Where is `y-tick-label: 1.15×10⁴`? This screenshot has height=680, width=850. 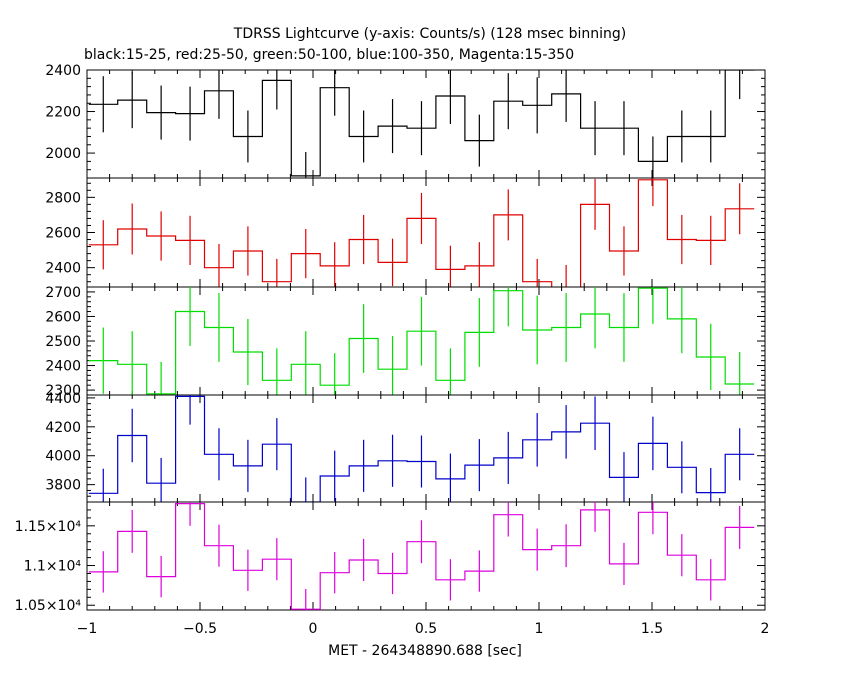
y-tick-label: 1.15×10⁴ is located at coordinates (48, 527).